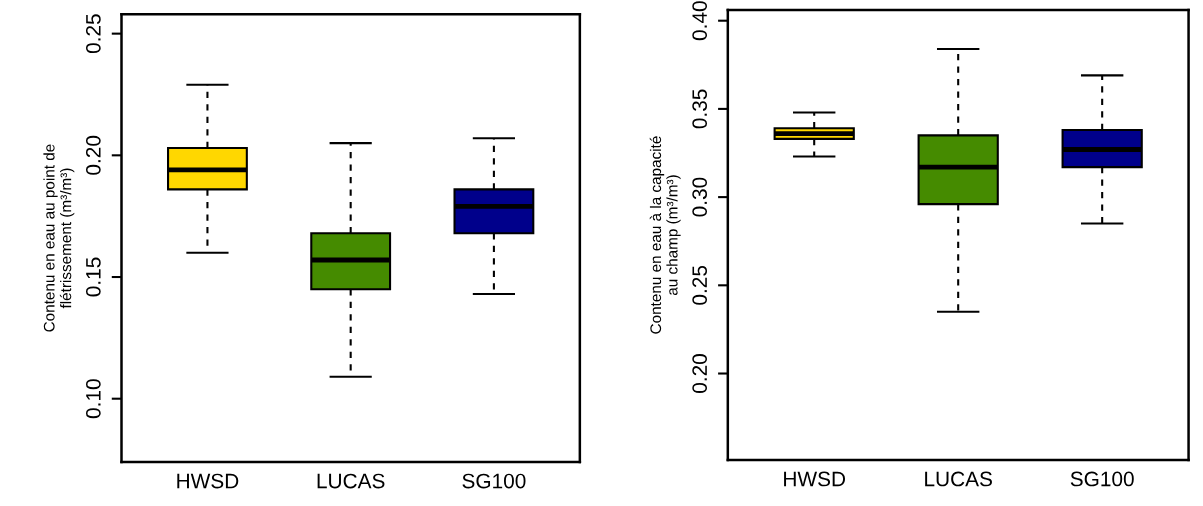 The image size is (1203, 506). What do you see at coordinates (93, 399) in the screenshot?
I see `y-tick-label: 0.10` at bounding box center [93, 399].